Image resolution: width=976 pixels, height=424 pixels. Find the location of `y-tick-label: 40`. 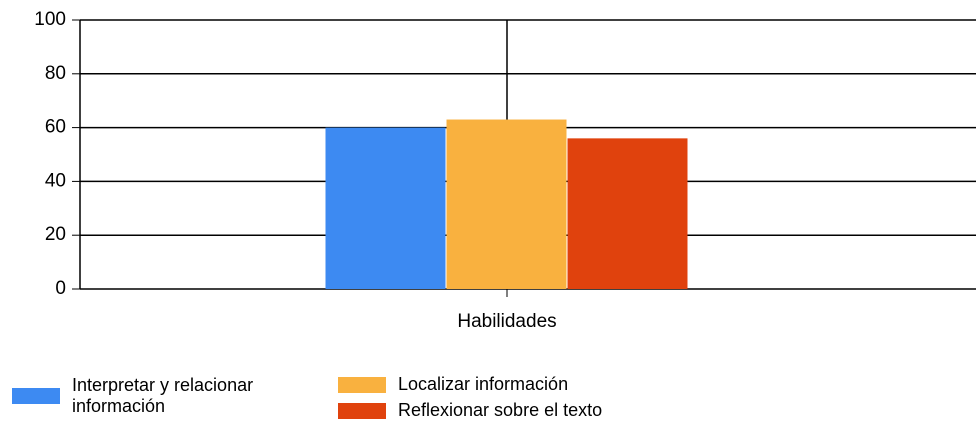

y-tick-label: 40 is located at coordinates (55, 180).